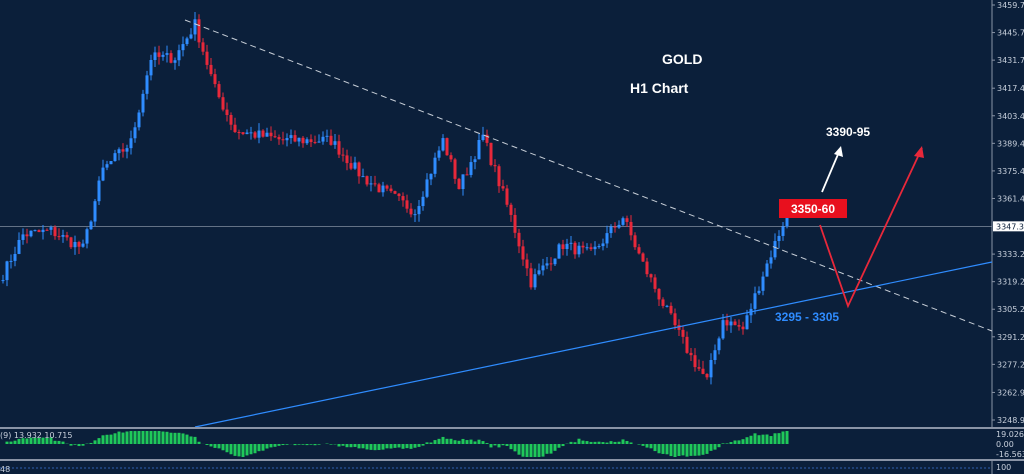 This screenshot has width=1024, height=474. Describe the element at coordinates (1010, 420) in the screenshot. I see `price-tick-label: 3248.95` at that location.